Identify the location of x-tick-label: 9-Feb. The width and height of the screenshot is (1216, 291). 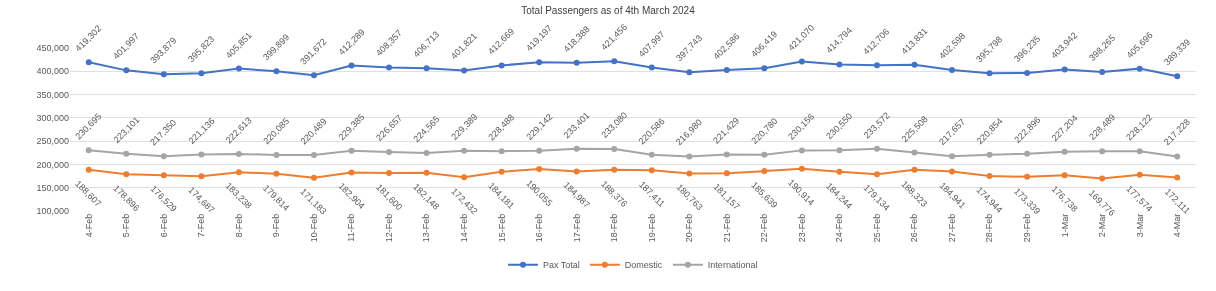
(276, 225).